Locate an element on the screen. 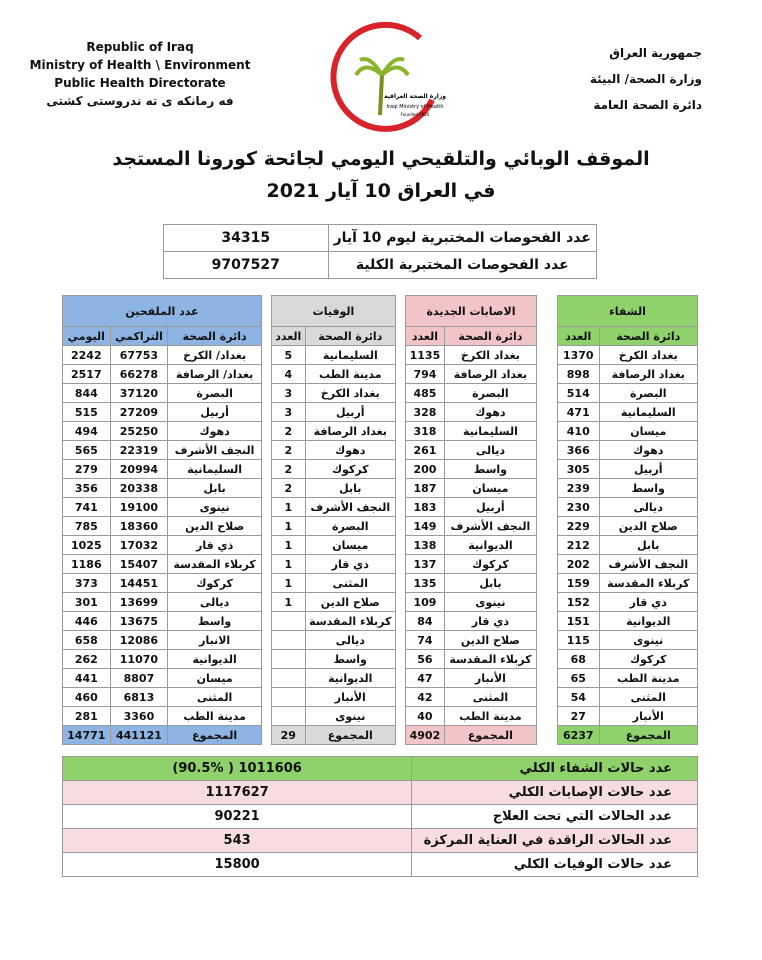  data-row: مدينة الطب 4 is located at coordinates (334, 374).